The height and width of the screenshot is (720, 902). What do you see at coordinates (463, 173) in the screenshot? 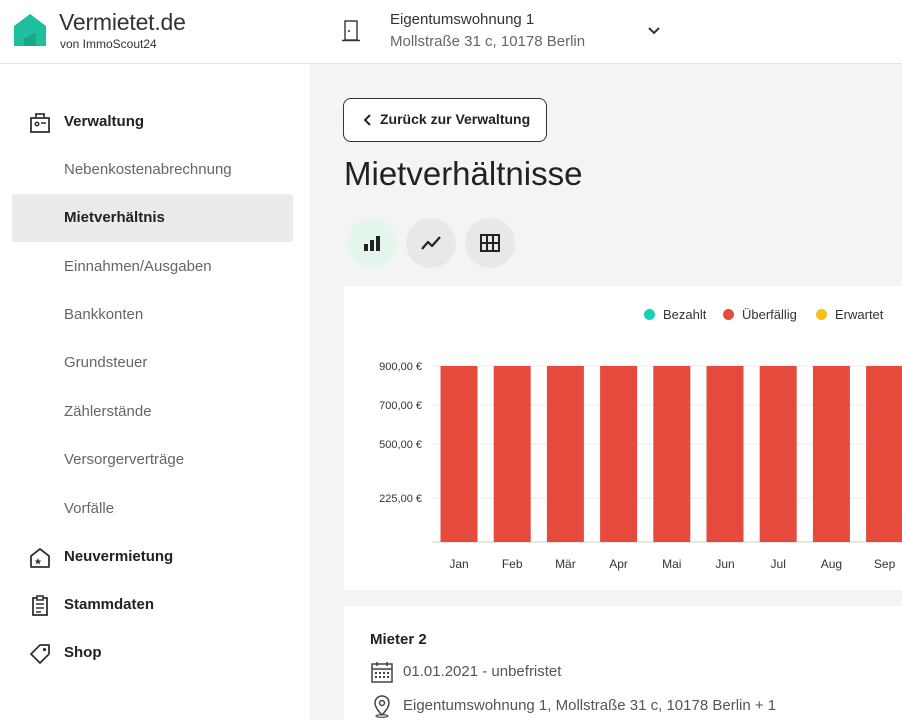
I see `page-title: Mietverhältnisse` at bounding box center [463, 173].